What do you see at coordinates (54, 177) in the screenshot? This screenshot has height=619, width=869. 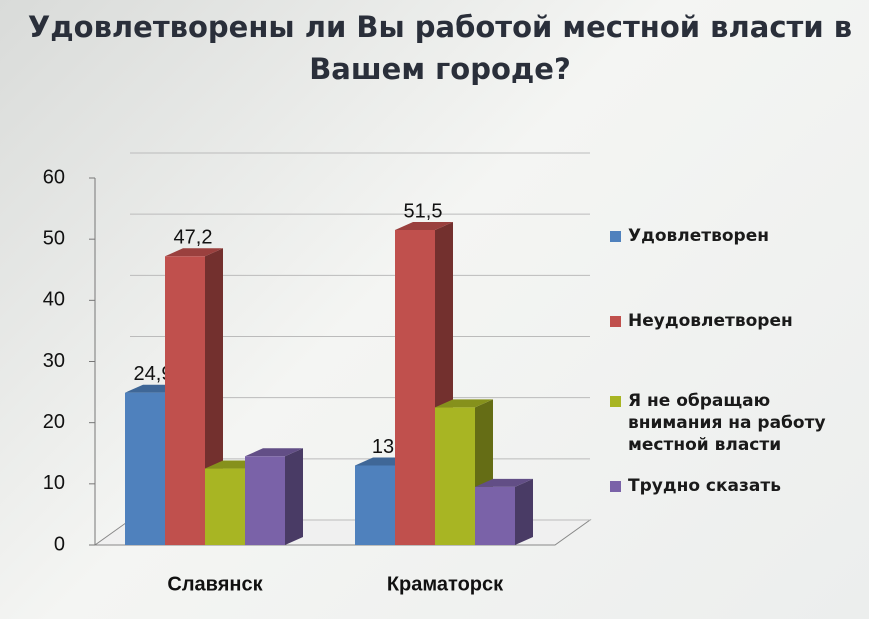 I see `y-tick-label: 60` at bounding box center [54, 177].